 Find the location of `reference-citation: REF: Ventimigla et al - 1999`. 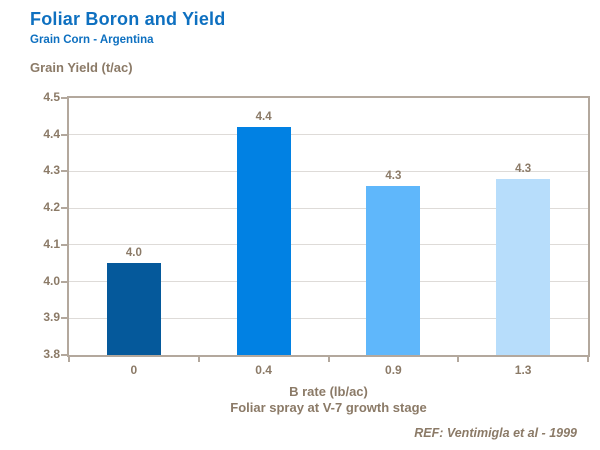

reference-citation: REF: Ventimigla et al - 1999 is located at coordinates (495, 433).